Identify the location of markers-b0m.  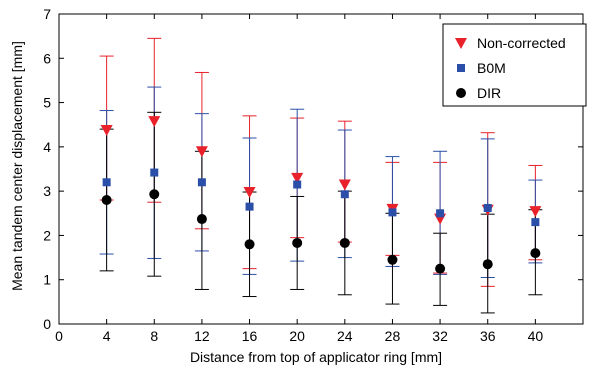
(321, 197).